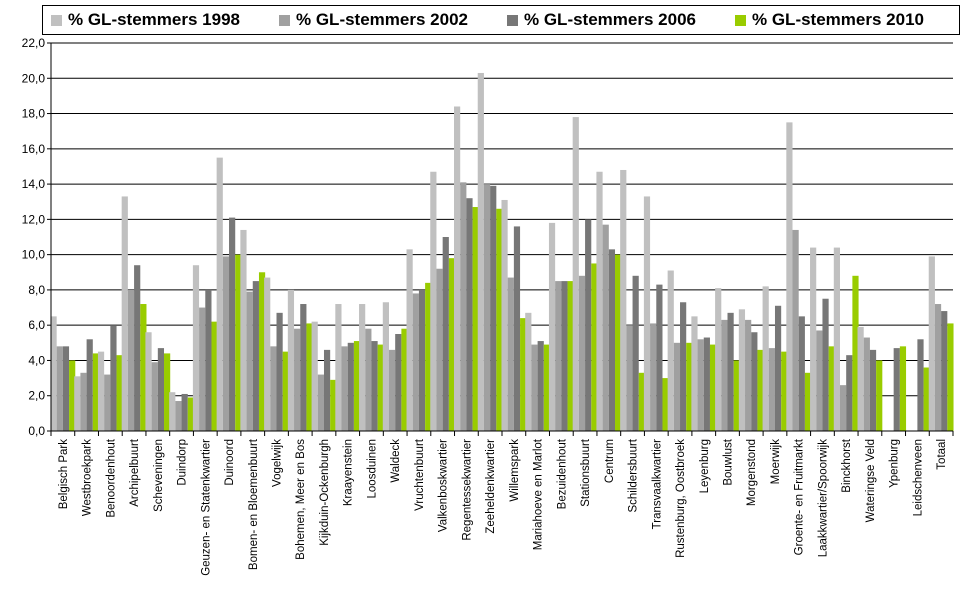  What do you see at coordinates (36, 290) in the screenshot?
I see `y-tick-label: 8,0` at bounding box center [36, 290].